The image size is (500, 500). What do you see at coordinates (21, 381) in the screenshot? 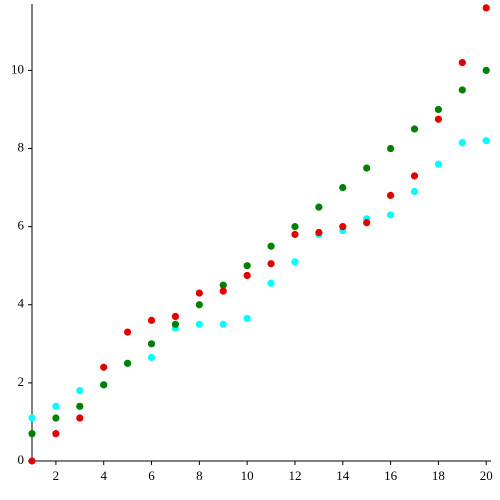
I see `y-tick-label: 2` at bounding box center [21, 381].